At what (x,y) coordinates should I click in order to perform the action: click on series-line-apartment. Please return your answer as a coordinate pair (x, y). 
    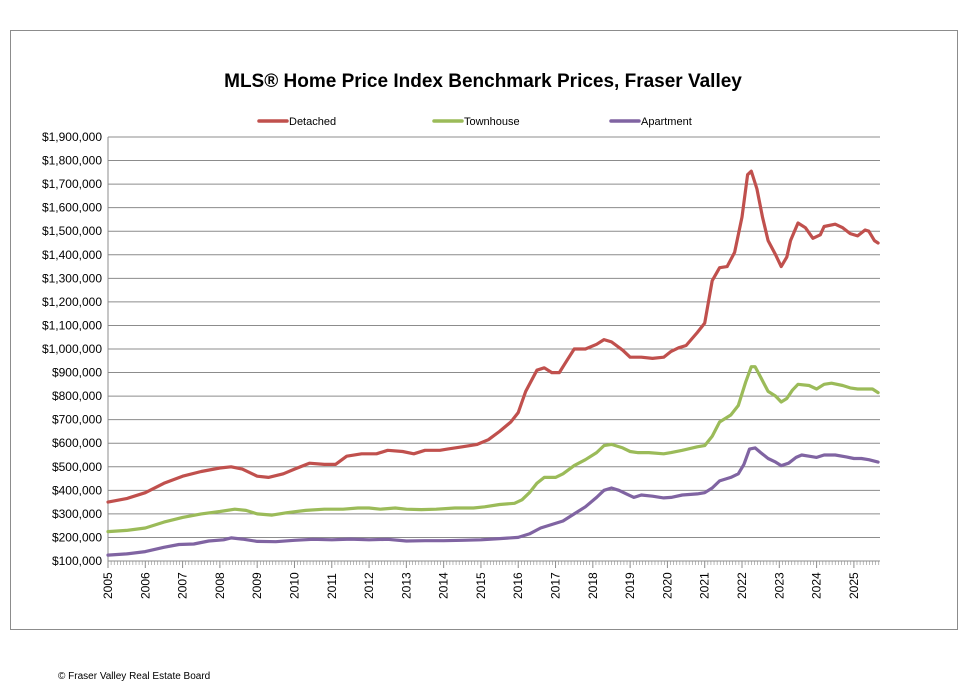
    Looking at the image, I should click on (493, 501).